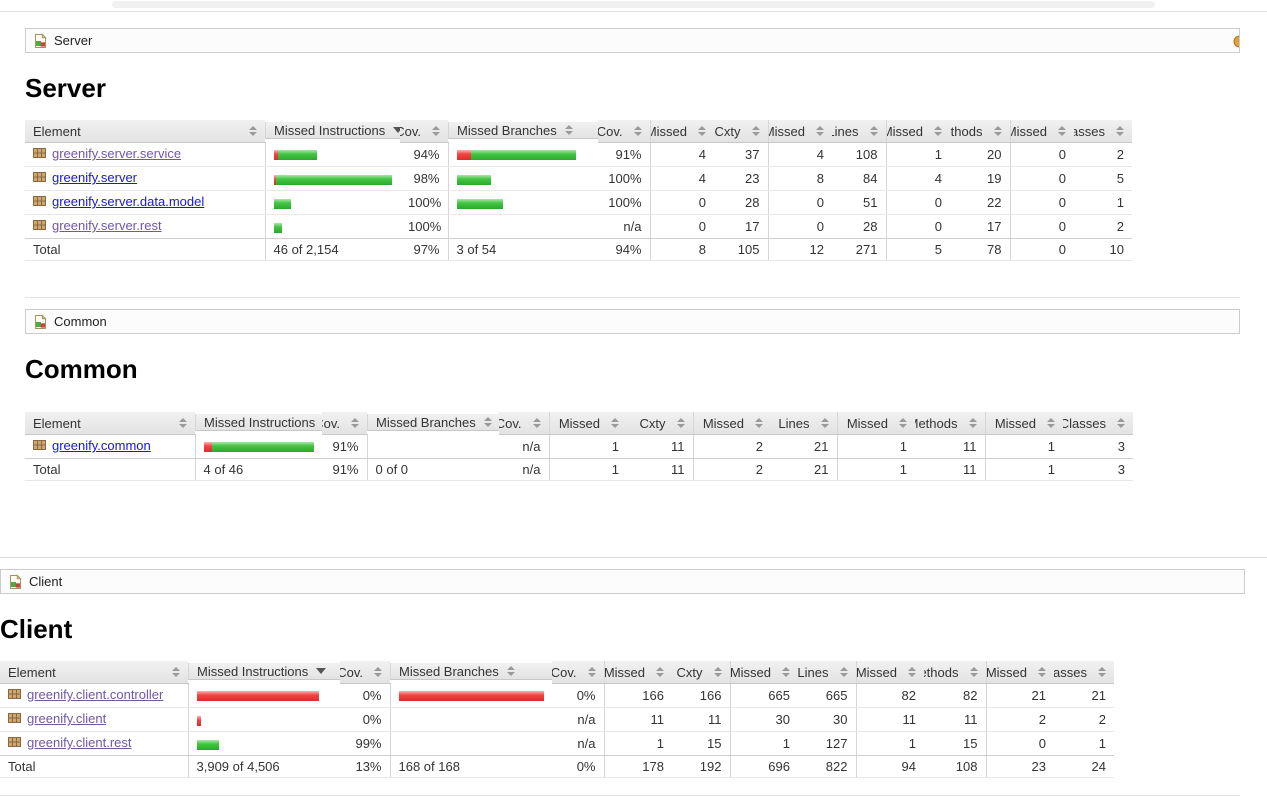 The height and width of the screenshot is (796, 1267). Describe the element at coordinates (95, 177) in the screenshot. I see `package-link: greenify.server` at that location.